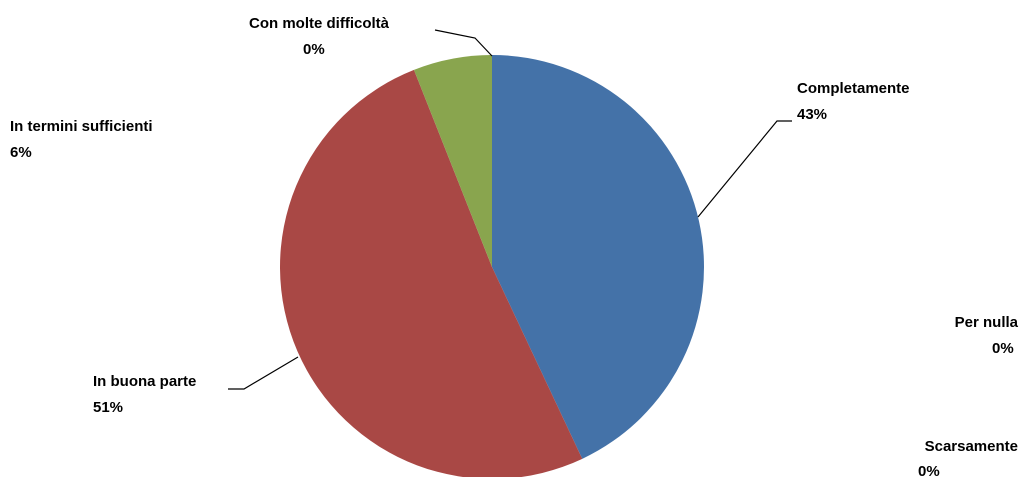 Image resolution: width=1021 pixels, height=477 pixels. Describe the element at coordinates (108, 407) in the screenshot. I see `data-label-value-in-buona-parte: 51%` at that location.